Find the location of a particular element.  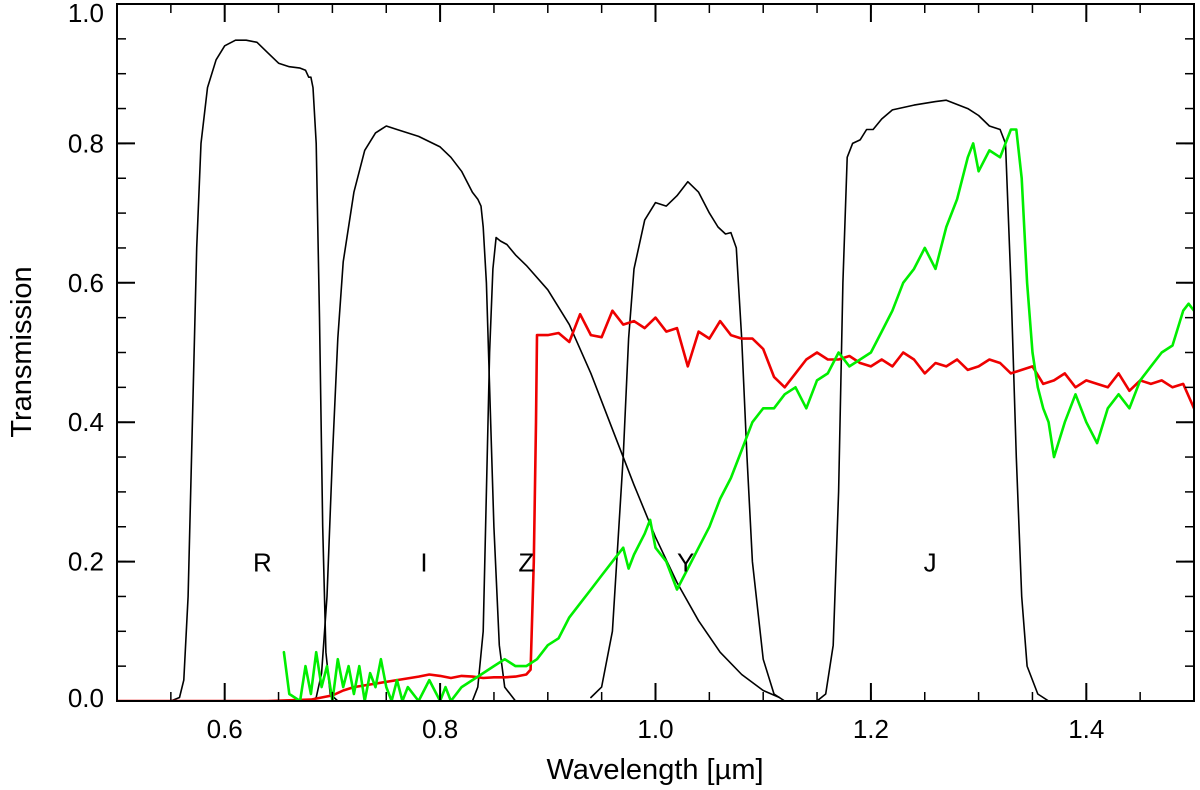

series-line-y-filter is located at coordinates (688, 440).